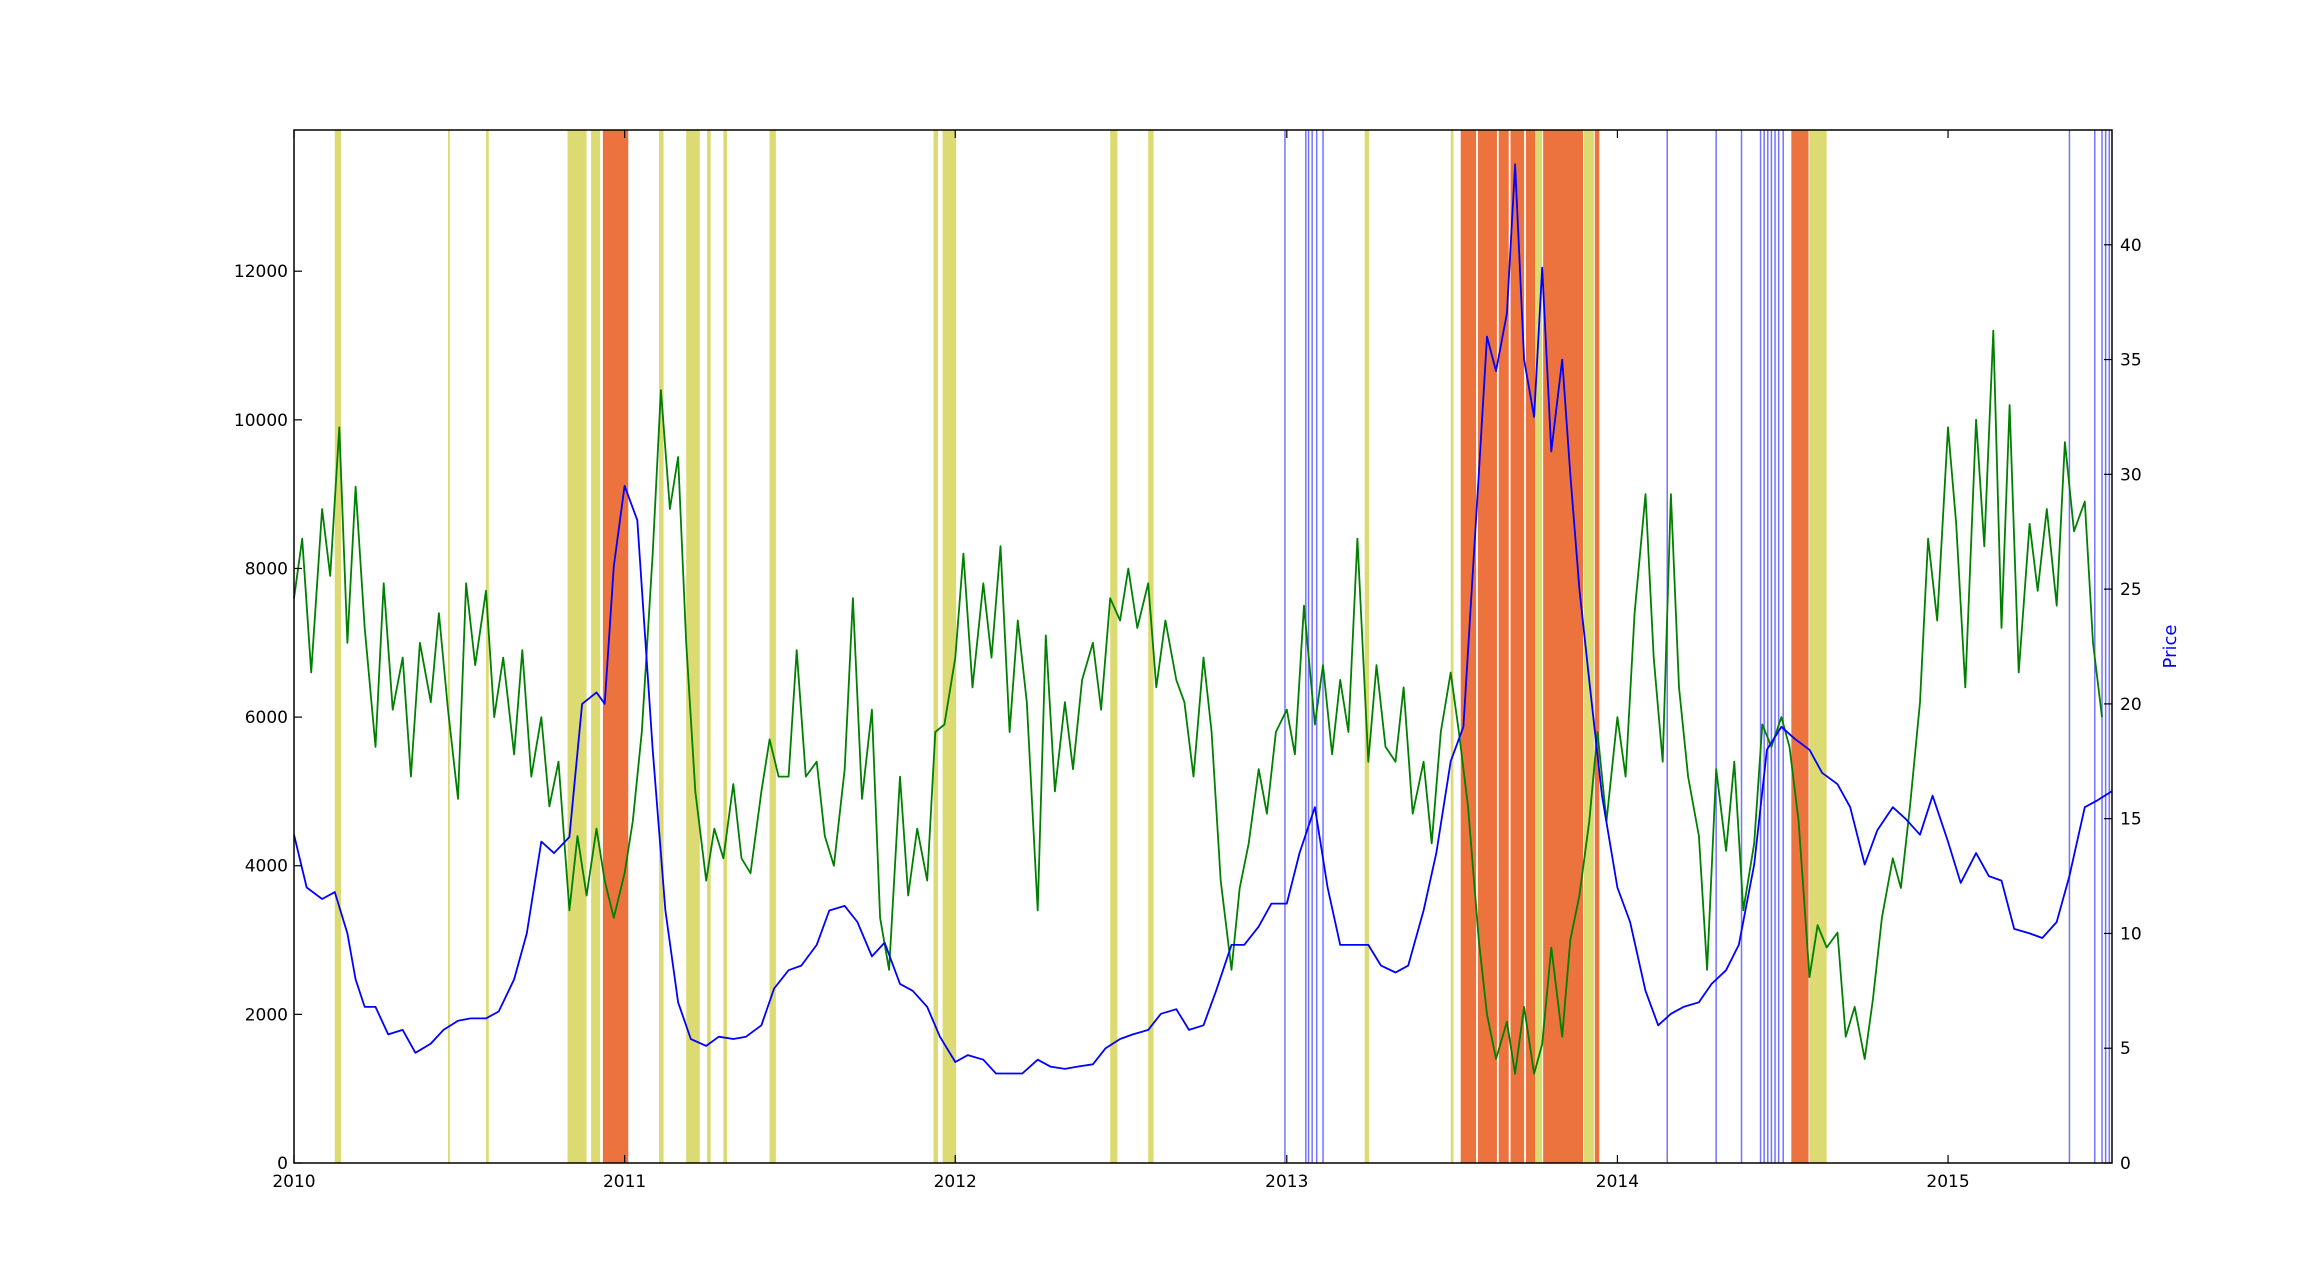  I want to click on y-tick-label-left: 12000, so click(261, 272).